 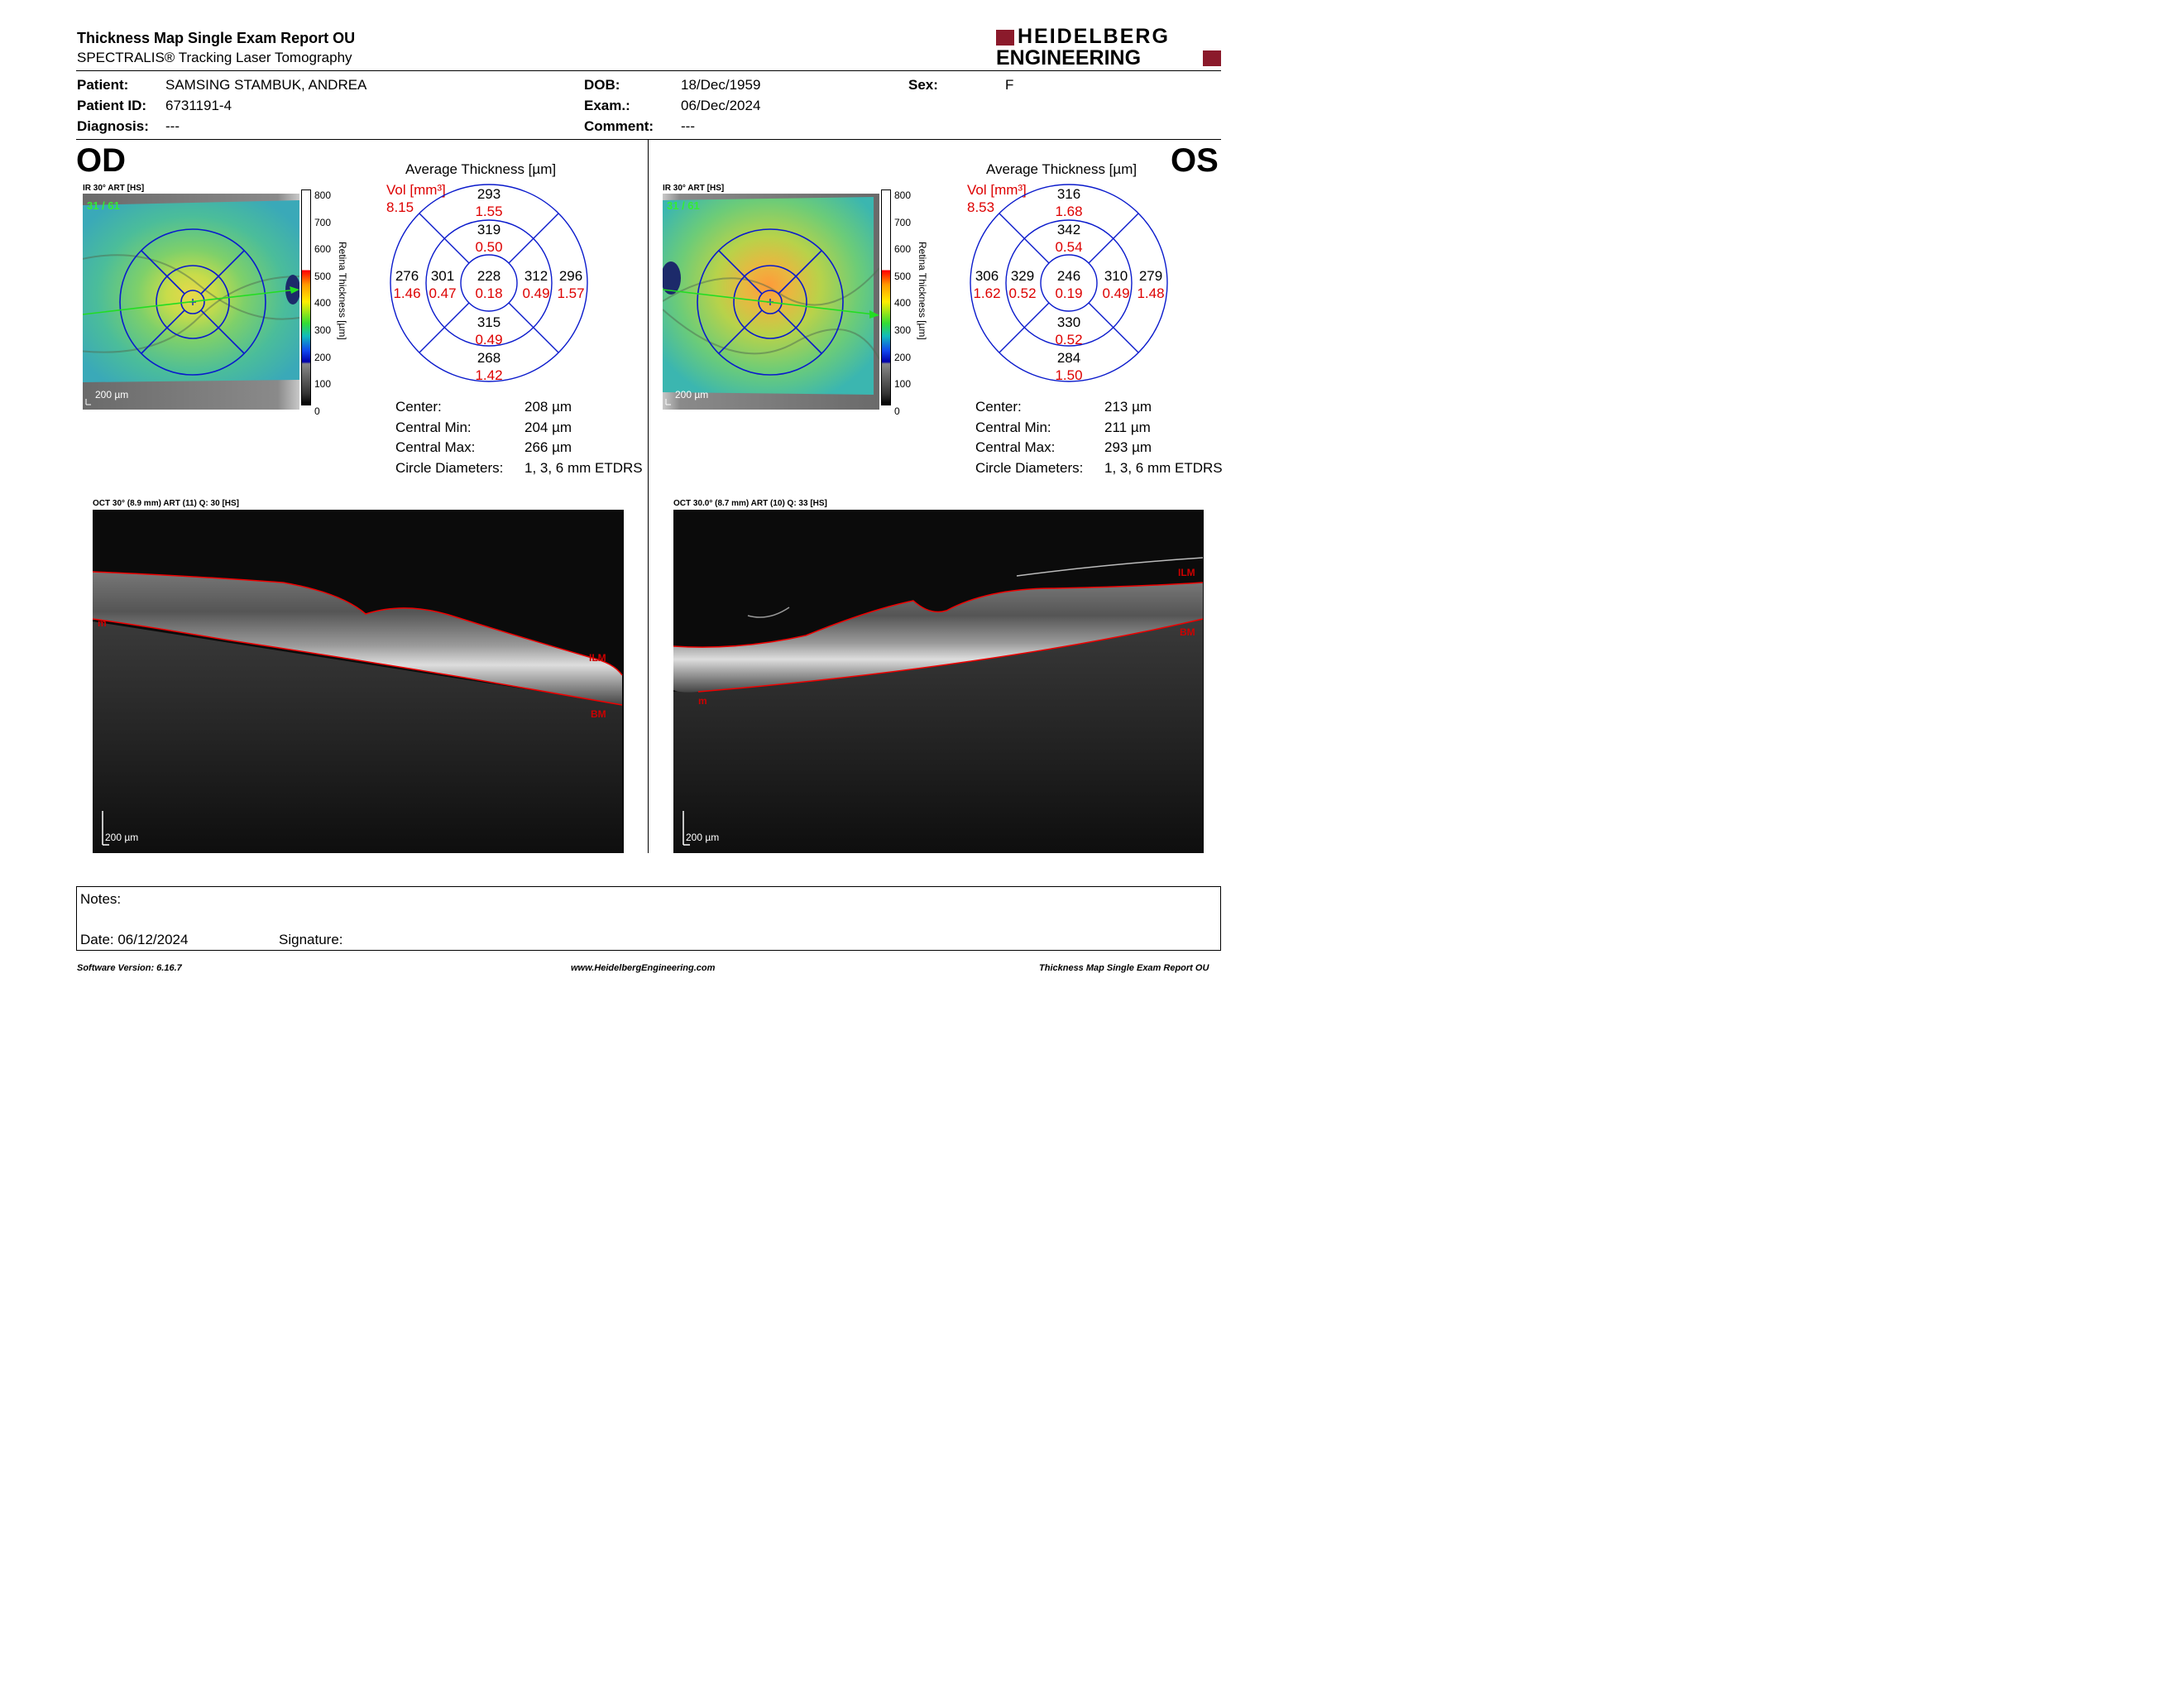 I want to click on exam-value: 06/Dec/2024, so click(x=721, y=105).